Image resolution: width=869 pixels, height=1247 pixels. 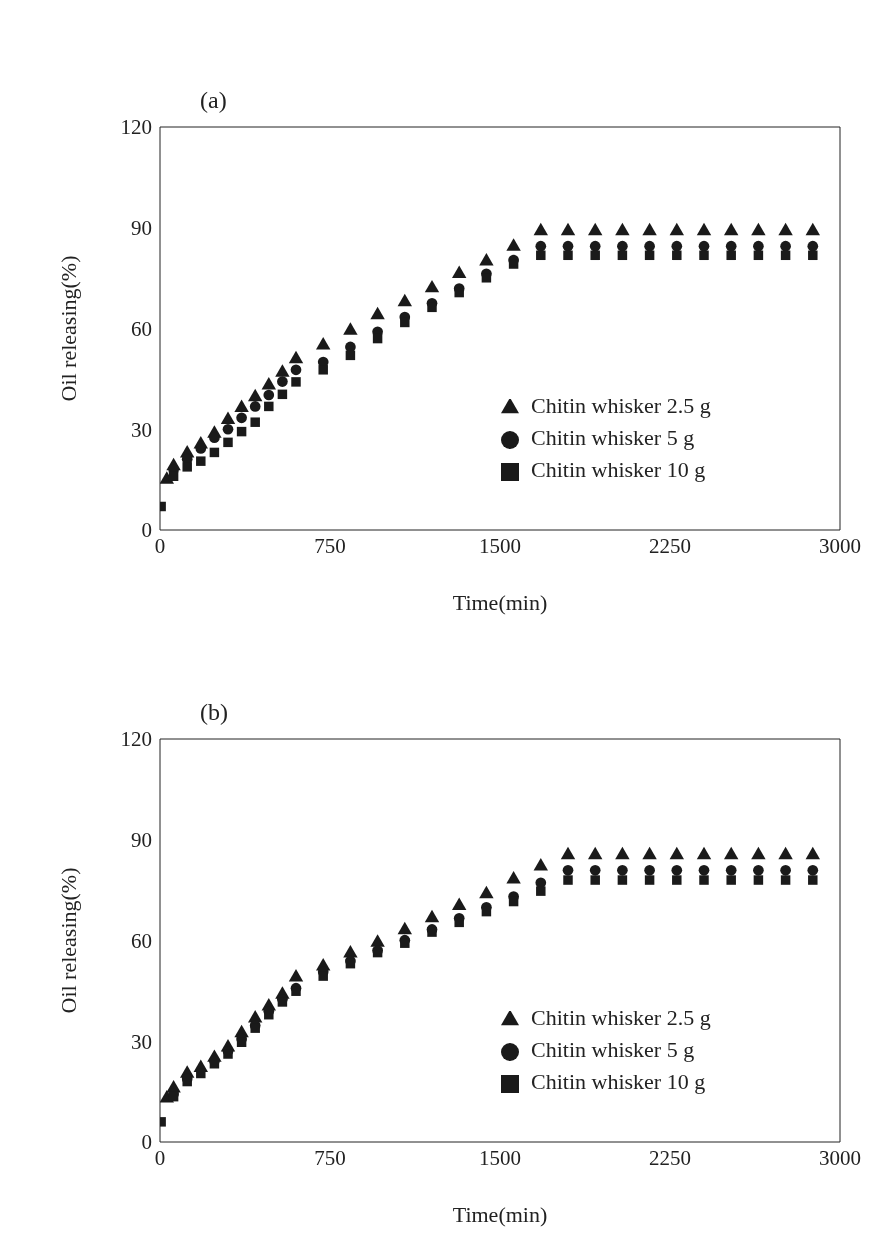 What do you see at coordinates (214, 712) in the screenshot?
I see `text: (b)` at bounding box center [214, 712].